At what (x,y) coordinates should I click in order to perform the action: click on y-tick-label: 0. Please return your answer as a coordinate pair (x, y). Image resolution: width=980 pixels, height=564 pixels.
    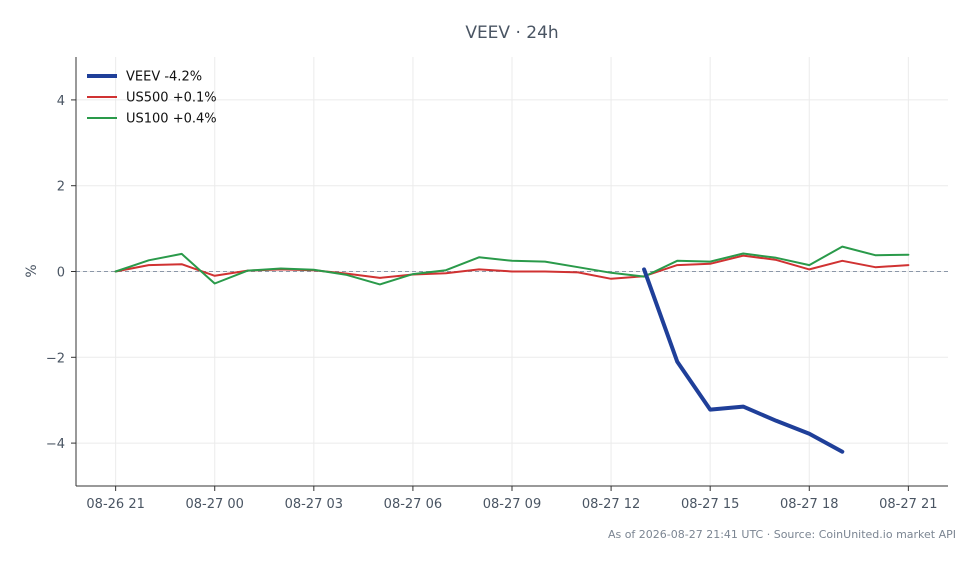
    Looking at the image, I should click on (61, 273).